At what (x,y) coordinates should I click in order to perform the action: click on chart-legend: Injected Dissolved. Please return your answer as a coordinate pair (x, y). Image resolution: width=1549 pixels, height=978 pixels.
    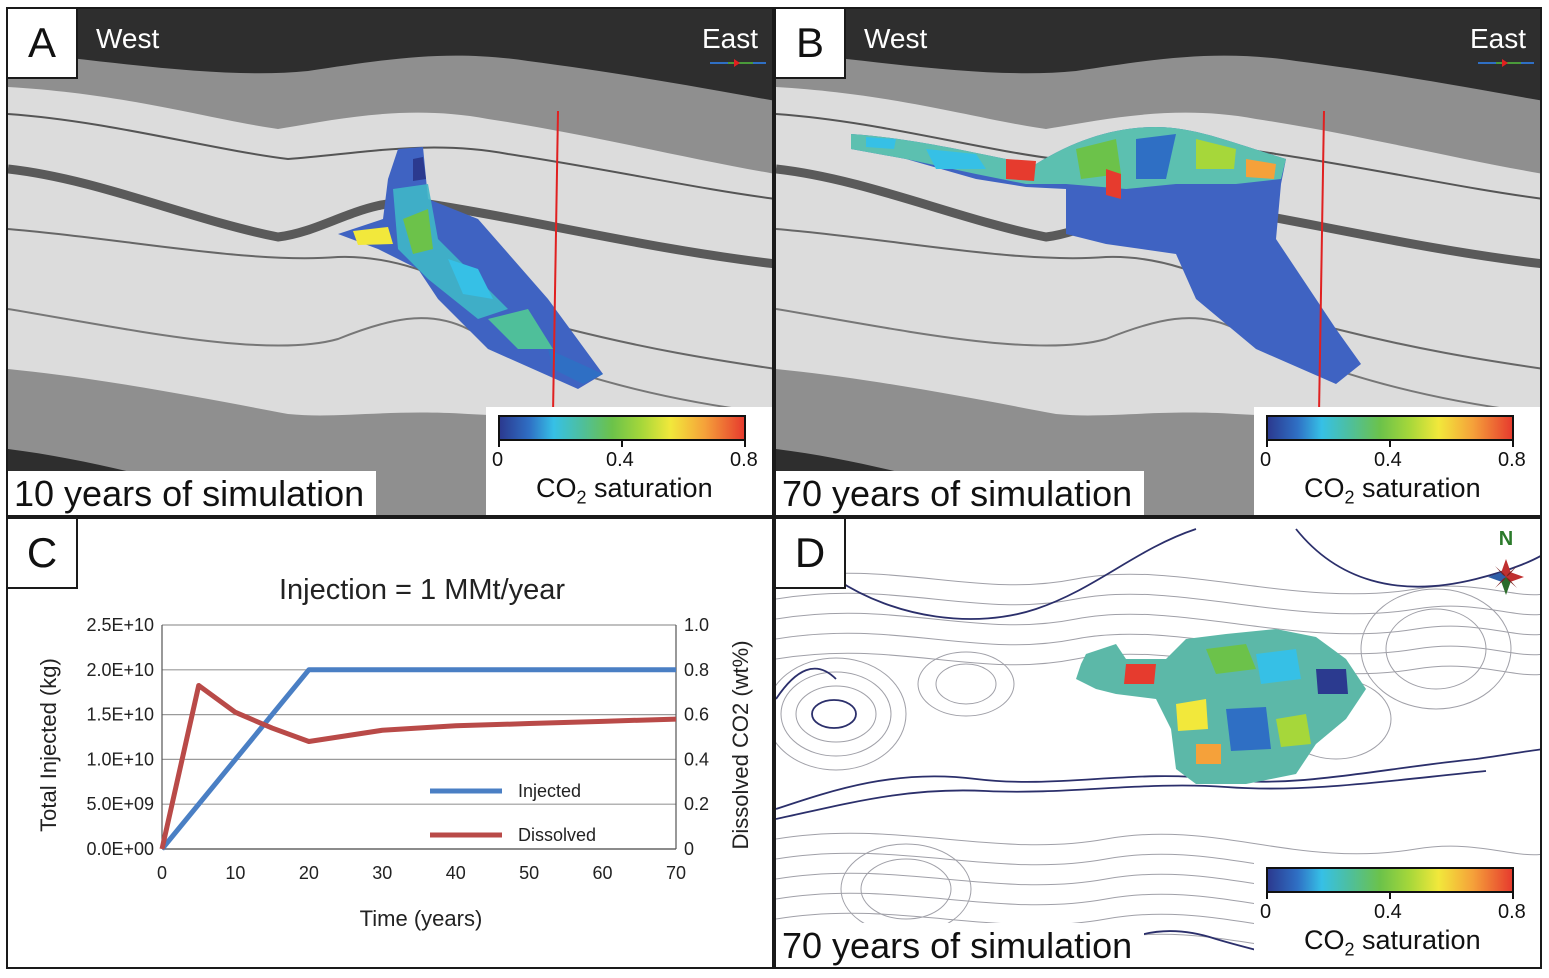
    Looking at the image, I should click on (513, 813).